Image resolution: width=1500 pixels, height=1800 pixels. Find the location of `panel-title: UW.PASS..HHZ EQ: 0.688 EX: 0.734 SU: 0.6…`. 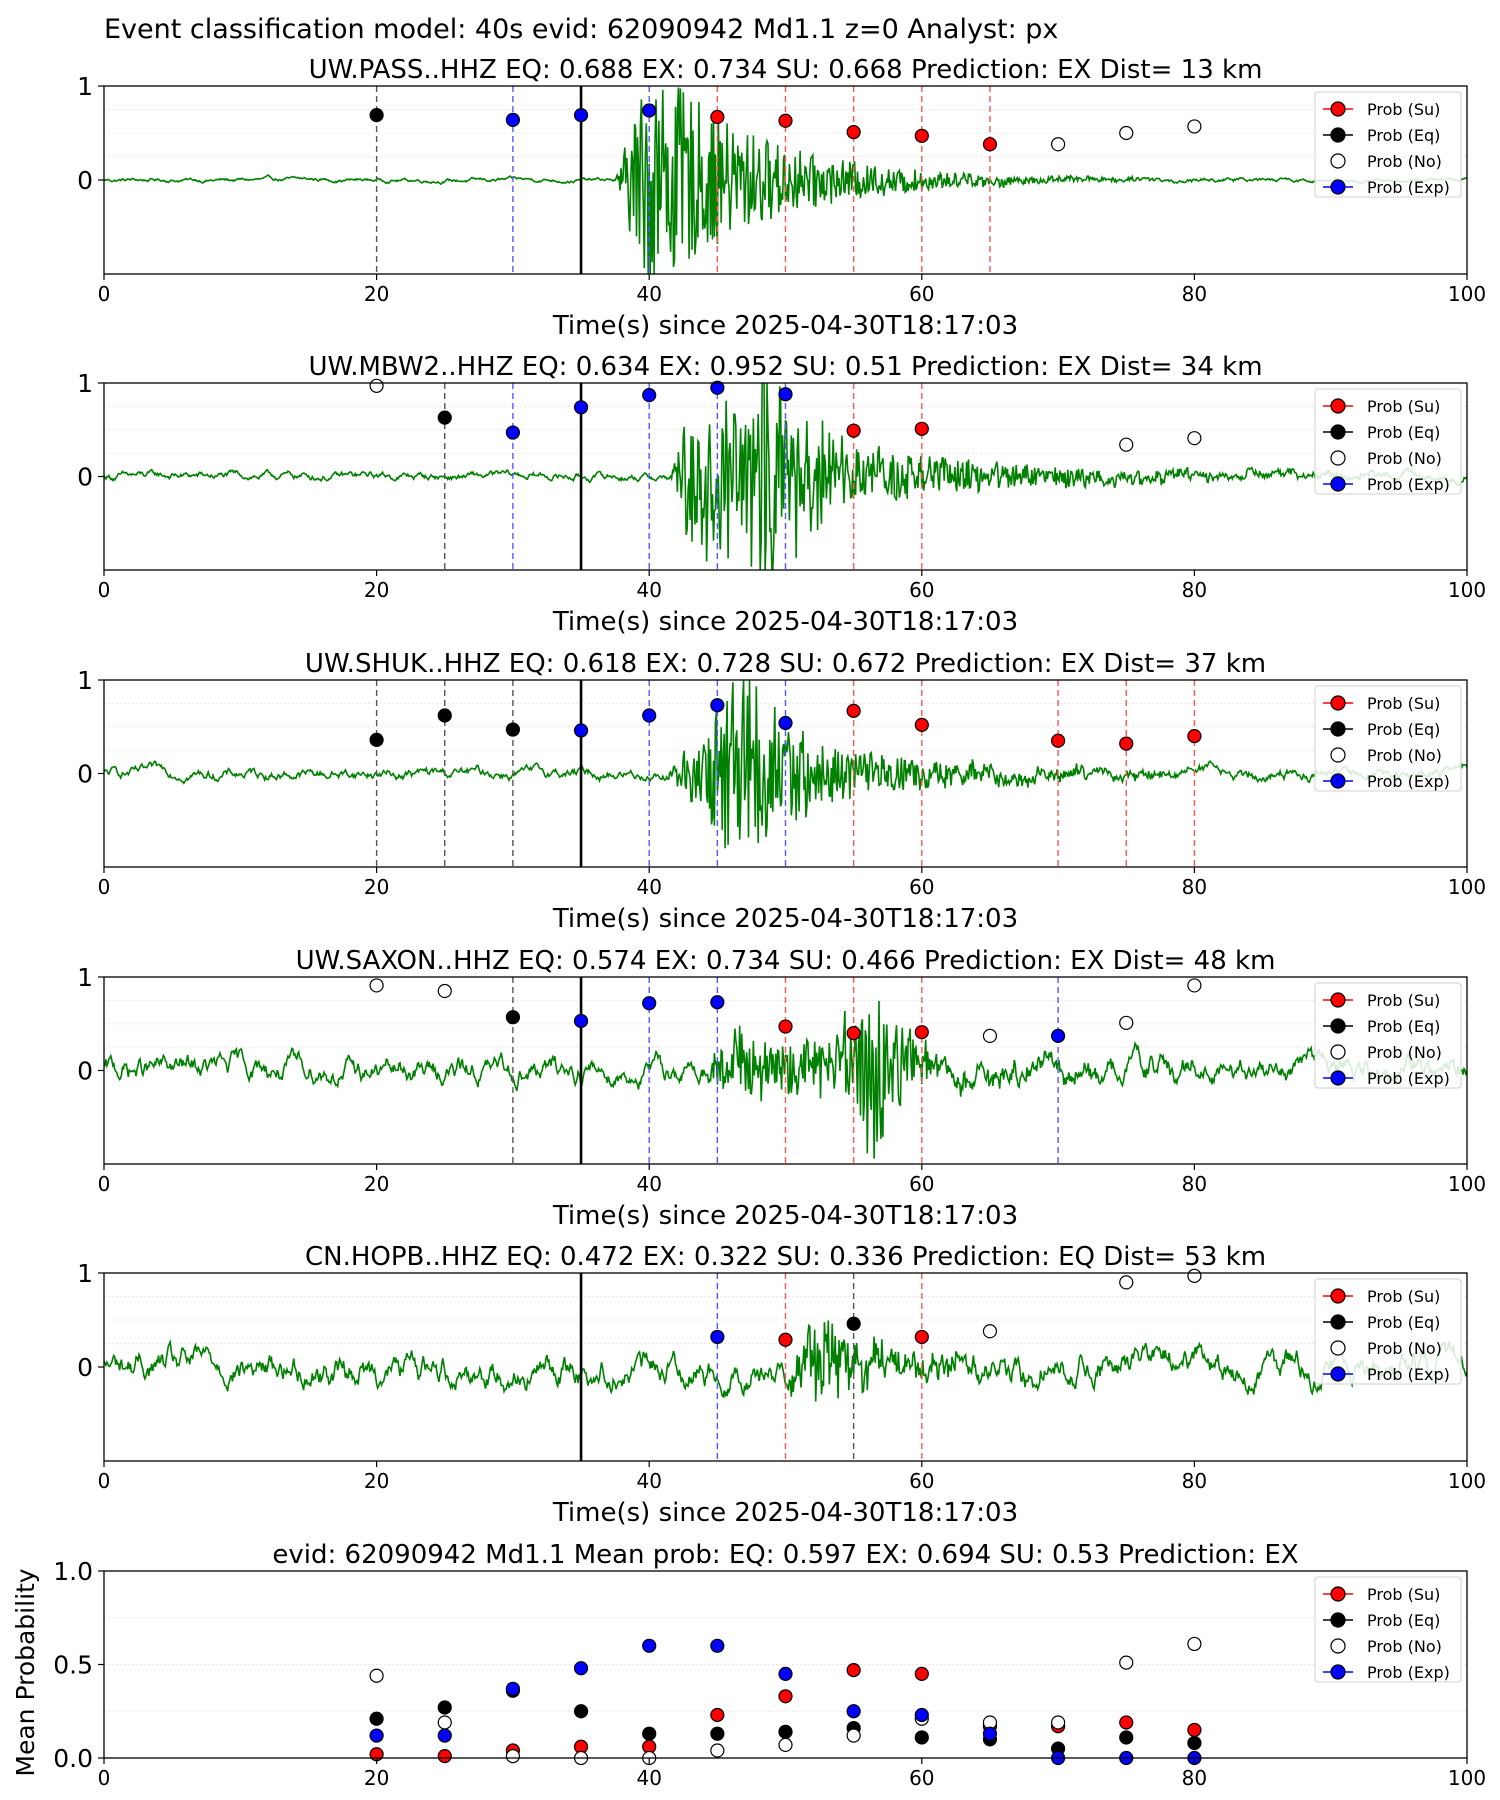

panel-title: UW.PASS..HHZ EQ: 0.688 EX: 0.734 SU: 0.6… is located at coordinates (786, 70).